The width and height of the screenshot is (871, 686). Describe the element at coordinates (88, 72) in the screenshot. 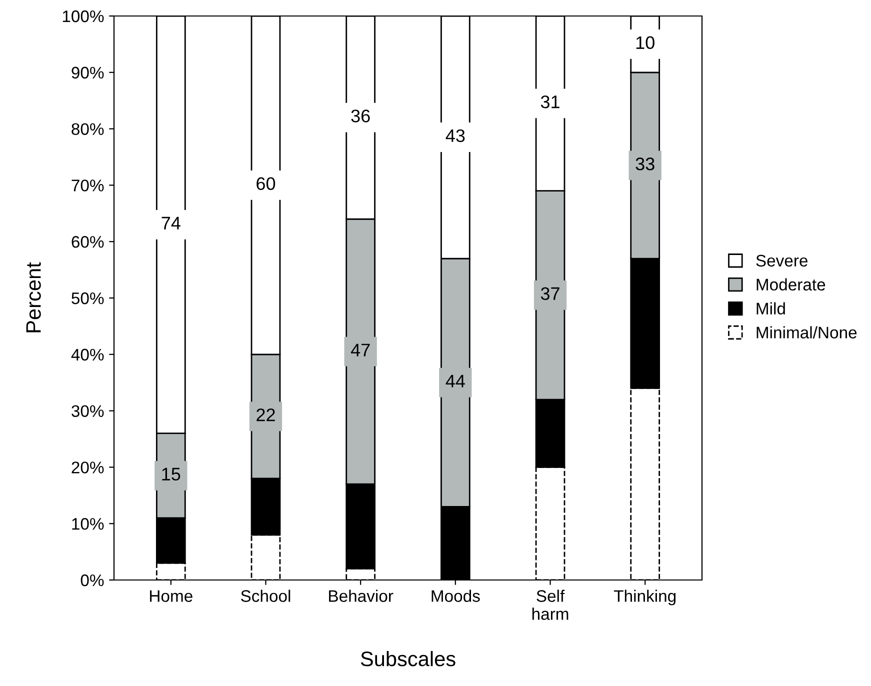

I see `y-tick-label: 90%` at that location.